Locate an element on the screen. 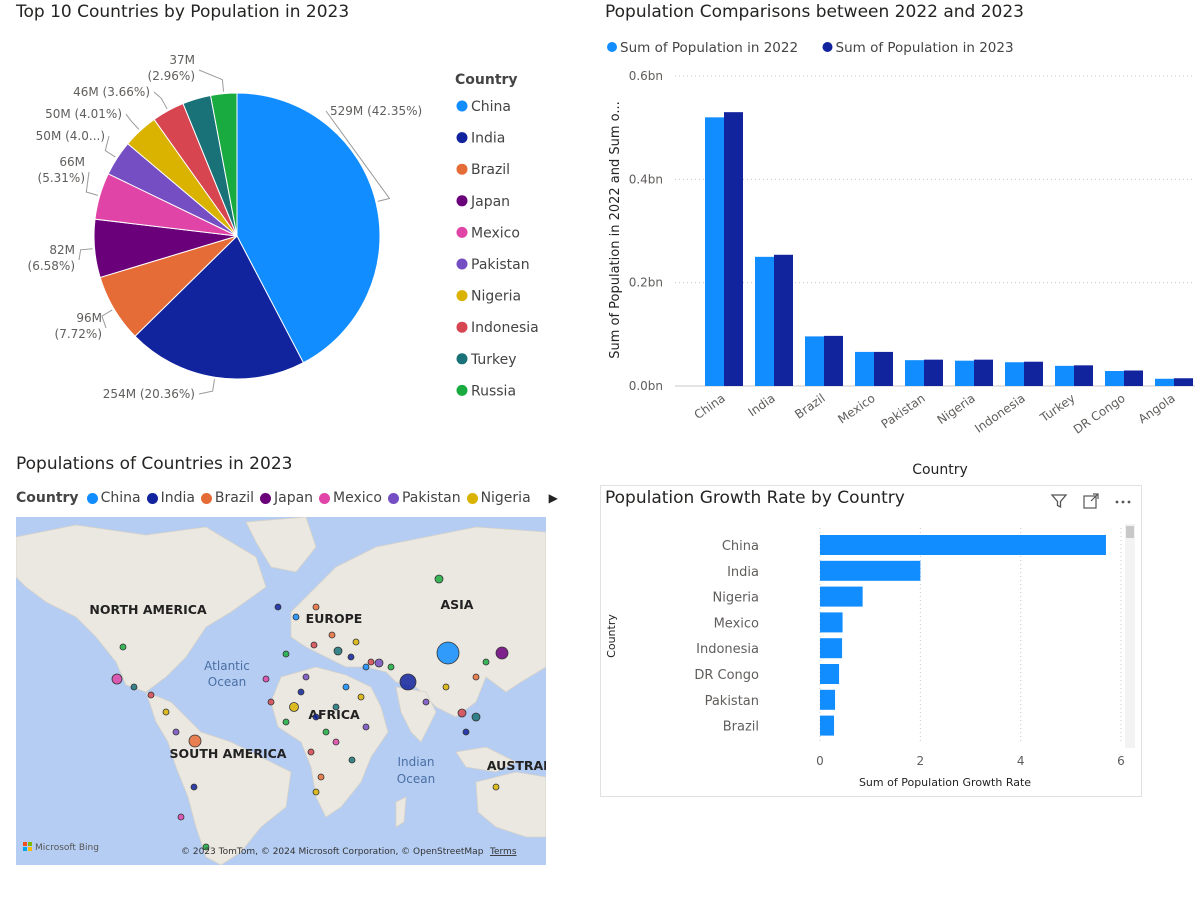 The height and width of the screenshot is (900, 1200). scrollbar-thumb is located at coordinates (1130, 532).